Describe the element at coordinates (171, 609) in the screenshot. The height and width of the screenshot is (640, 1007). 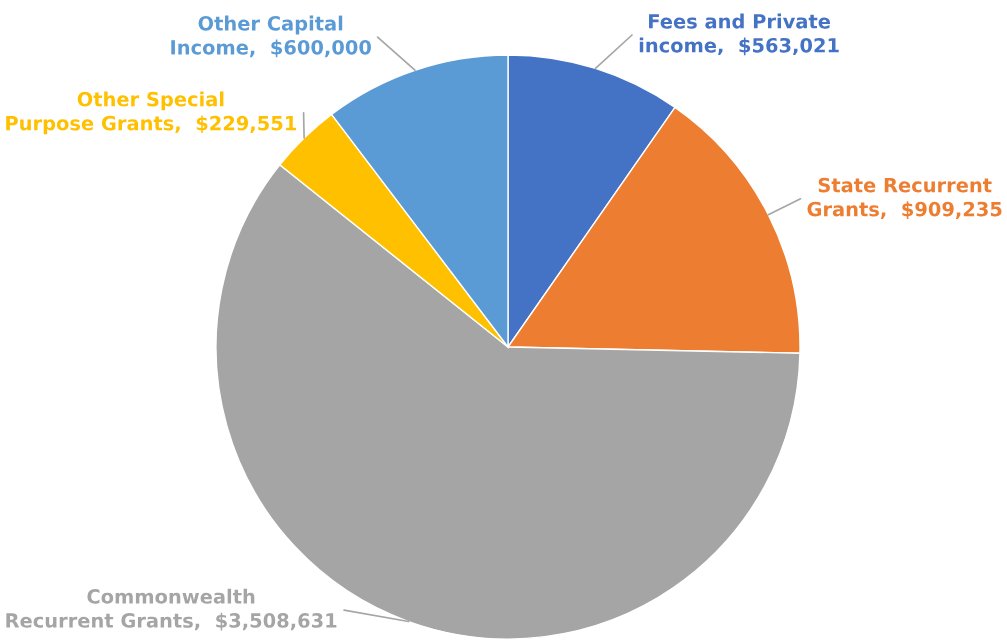
I see `slice-label: Commonwealth Recurrent Grants, $3,508,631` at that location.